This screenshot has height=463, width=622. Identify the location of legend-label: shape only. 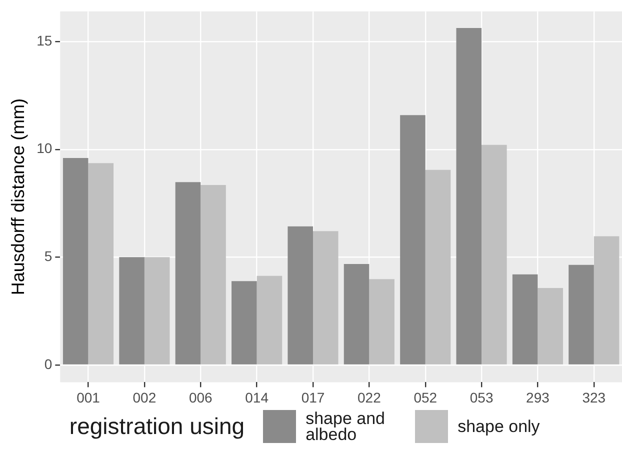
(499, 426).